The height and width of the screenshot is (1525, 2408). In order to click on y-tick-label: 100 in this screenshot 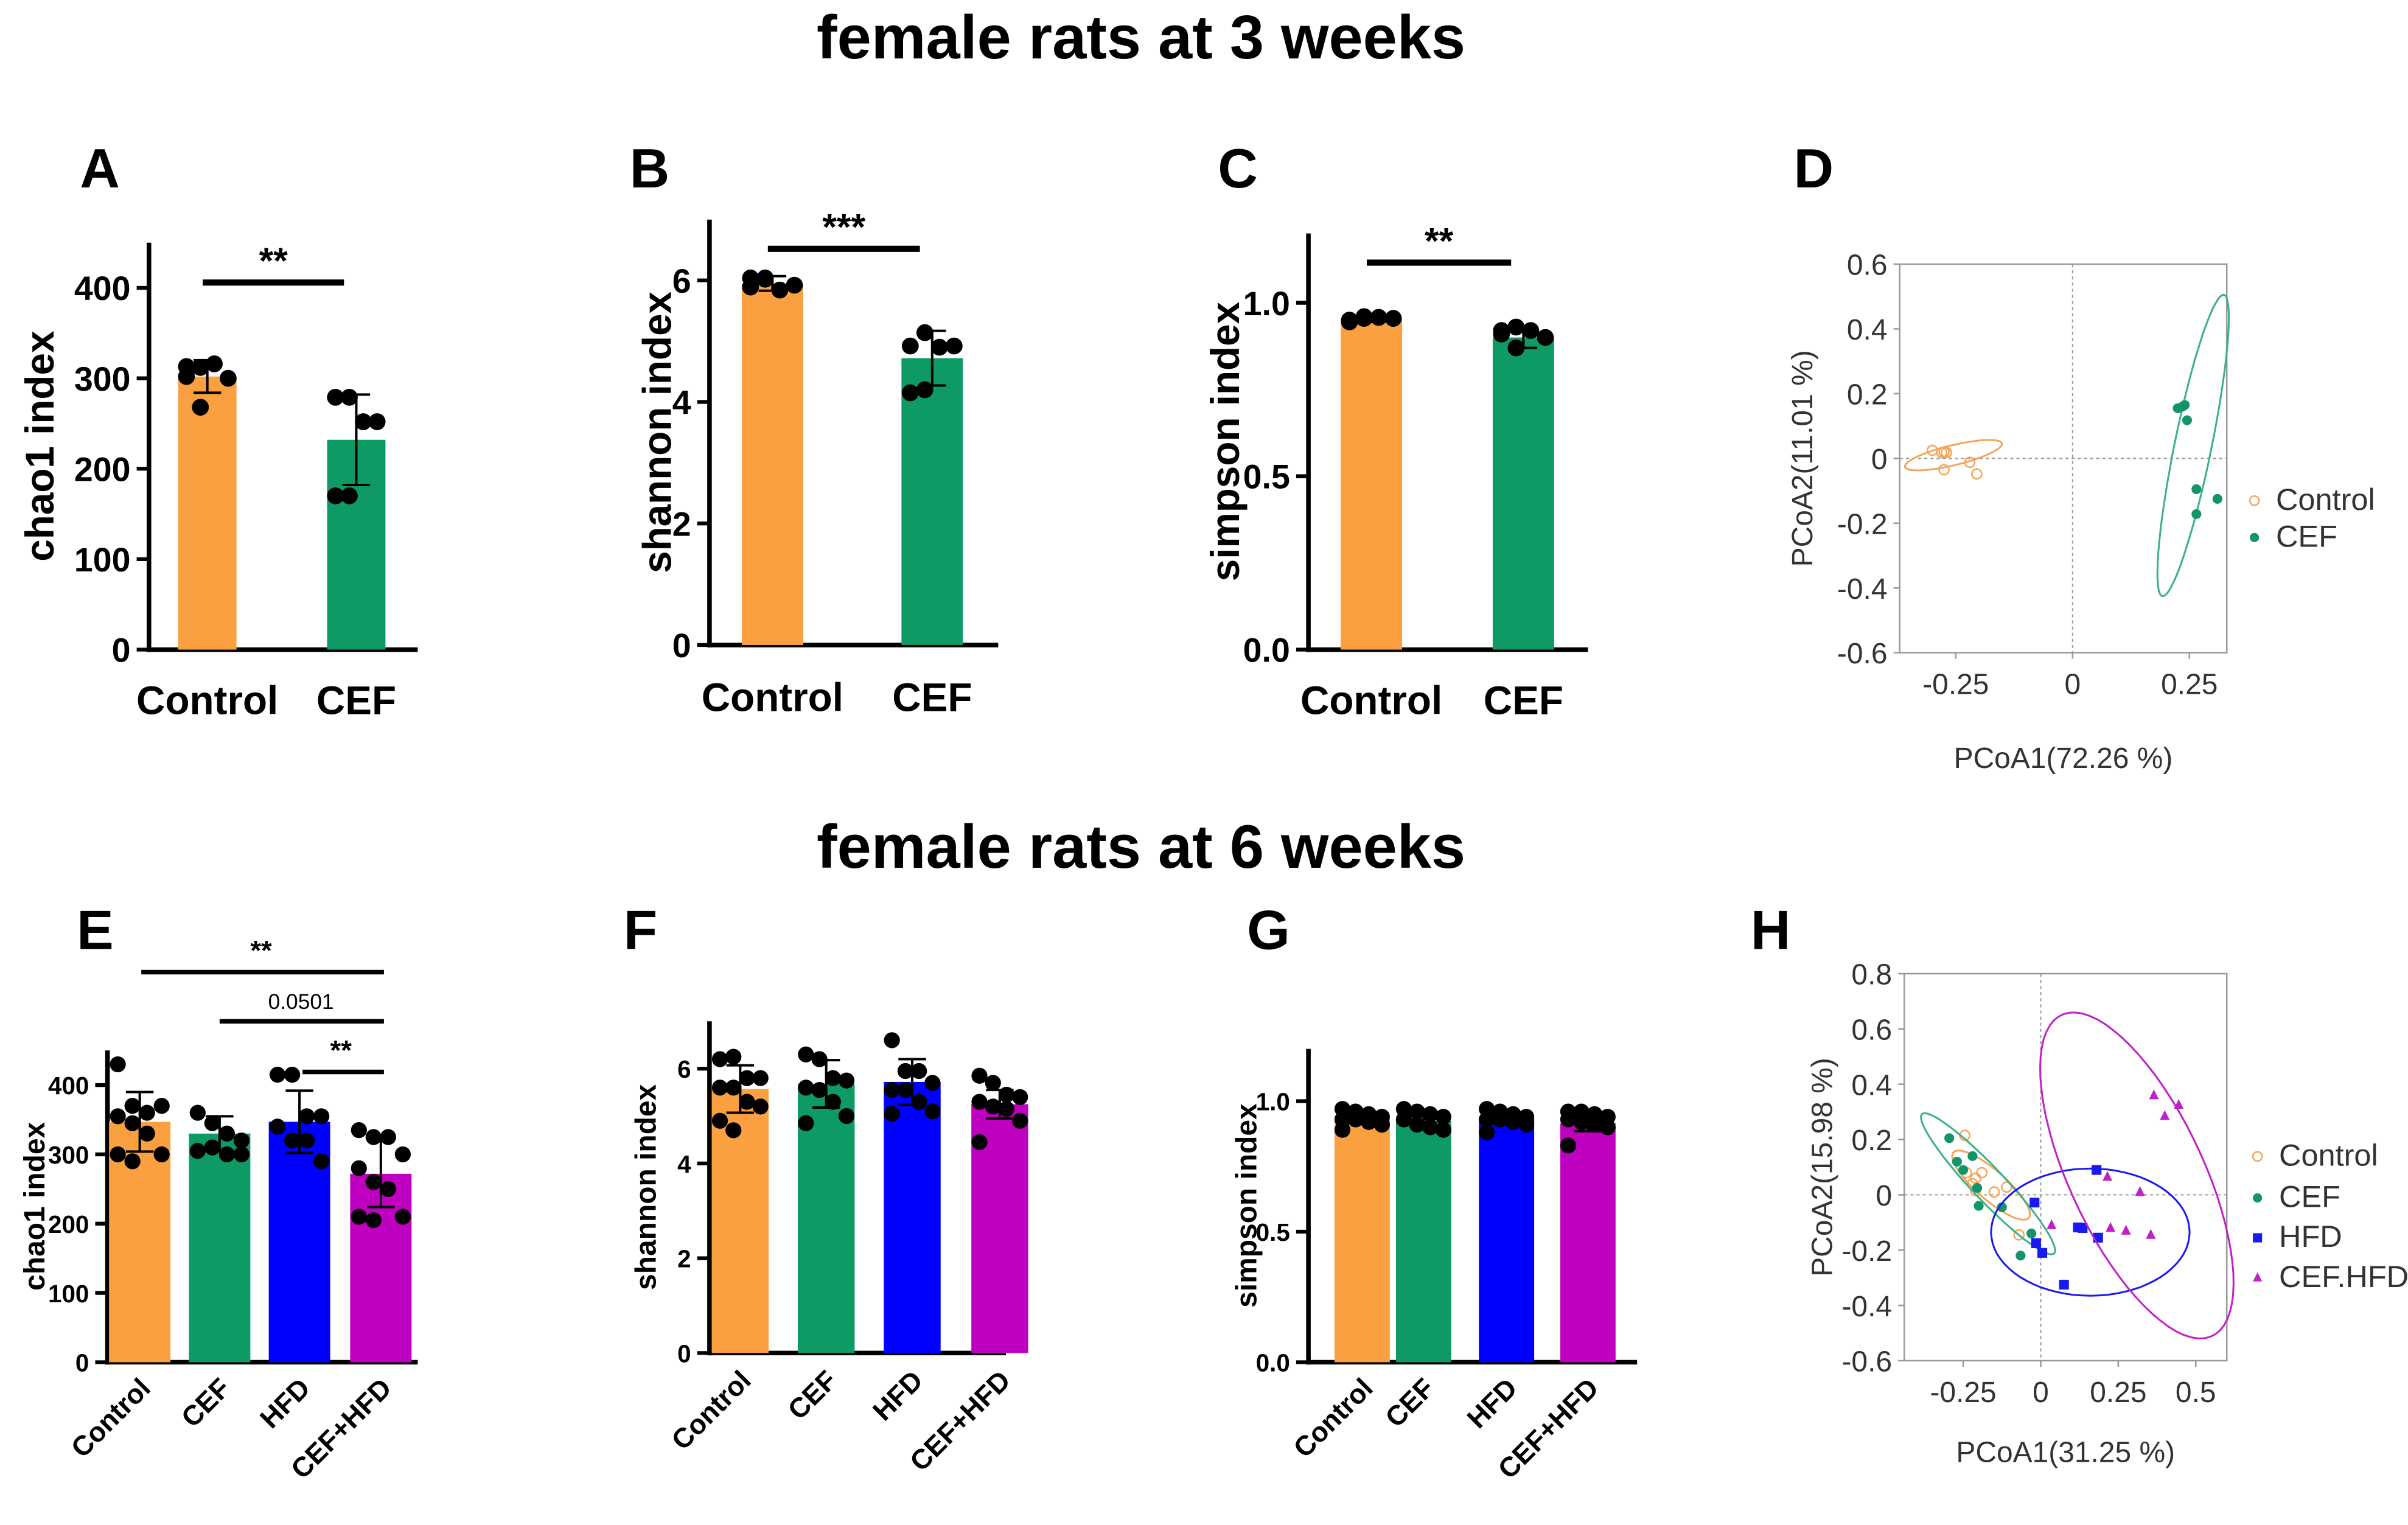, I will do `click(68, 1294)`.